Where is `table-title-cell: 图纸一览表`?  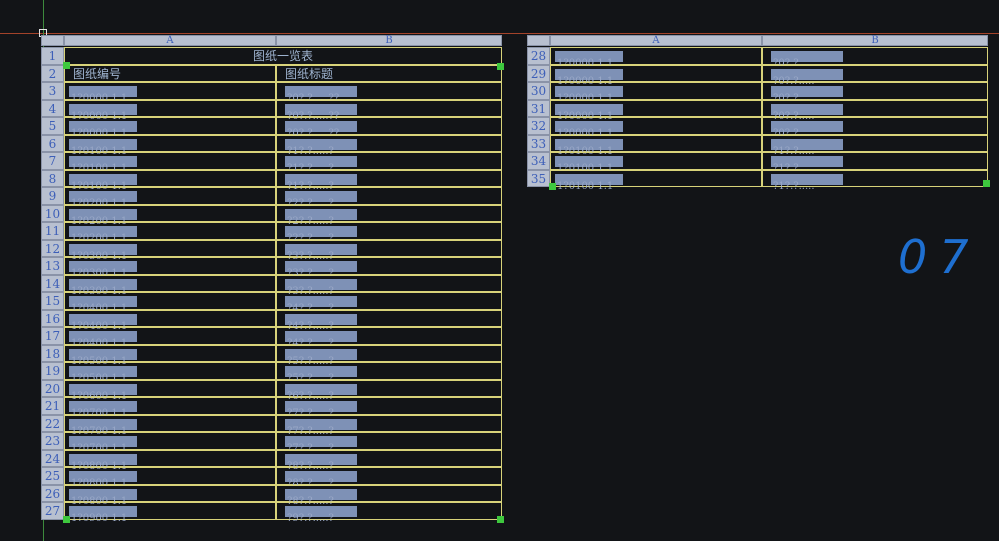 table-title-cell: 图纸一览表 is located at coordinates (283, 56).